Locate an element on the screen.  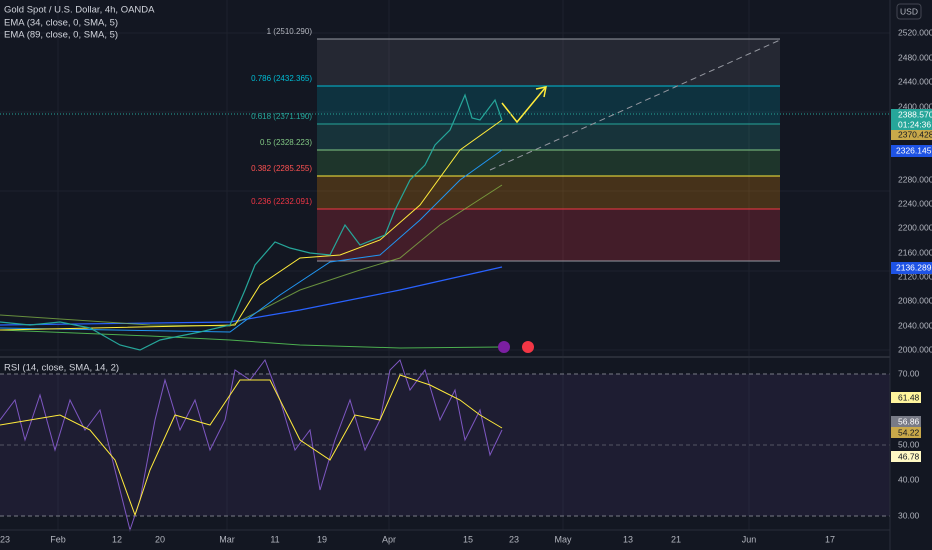
currency-button is located at coordinates (909, 11).